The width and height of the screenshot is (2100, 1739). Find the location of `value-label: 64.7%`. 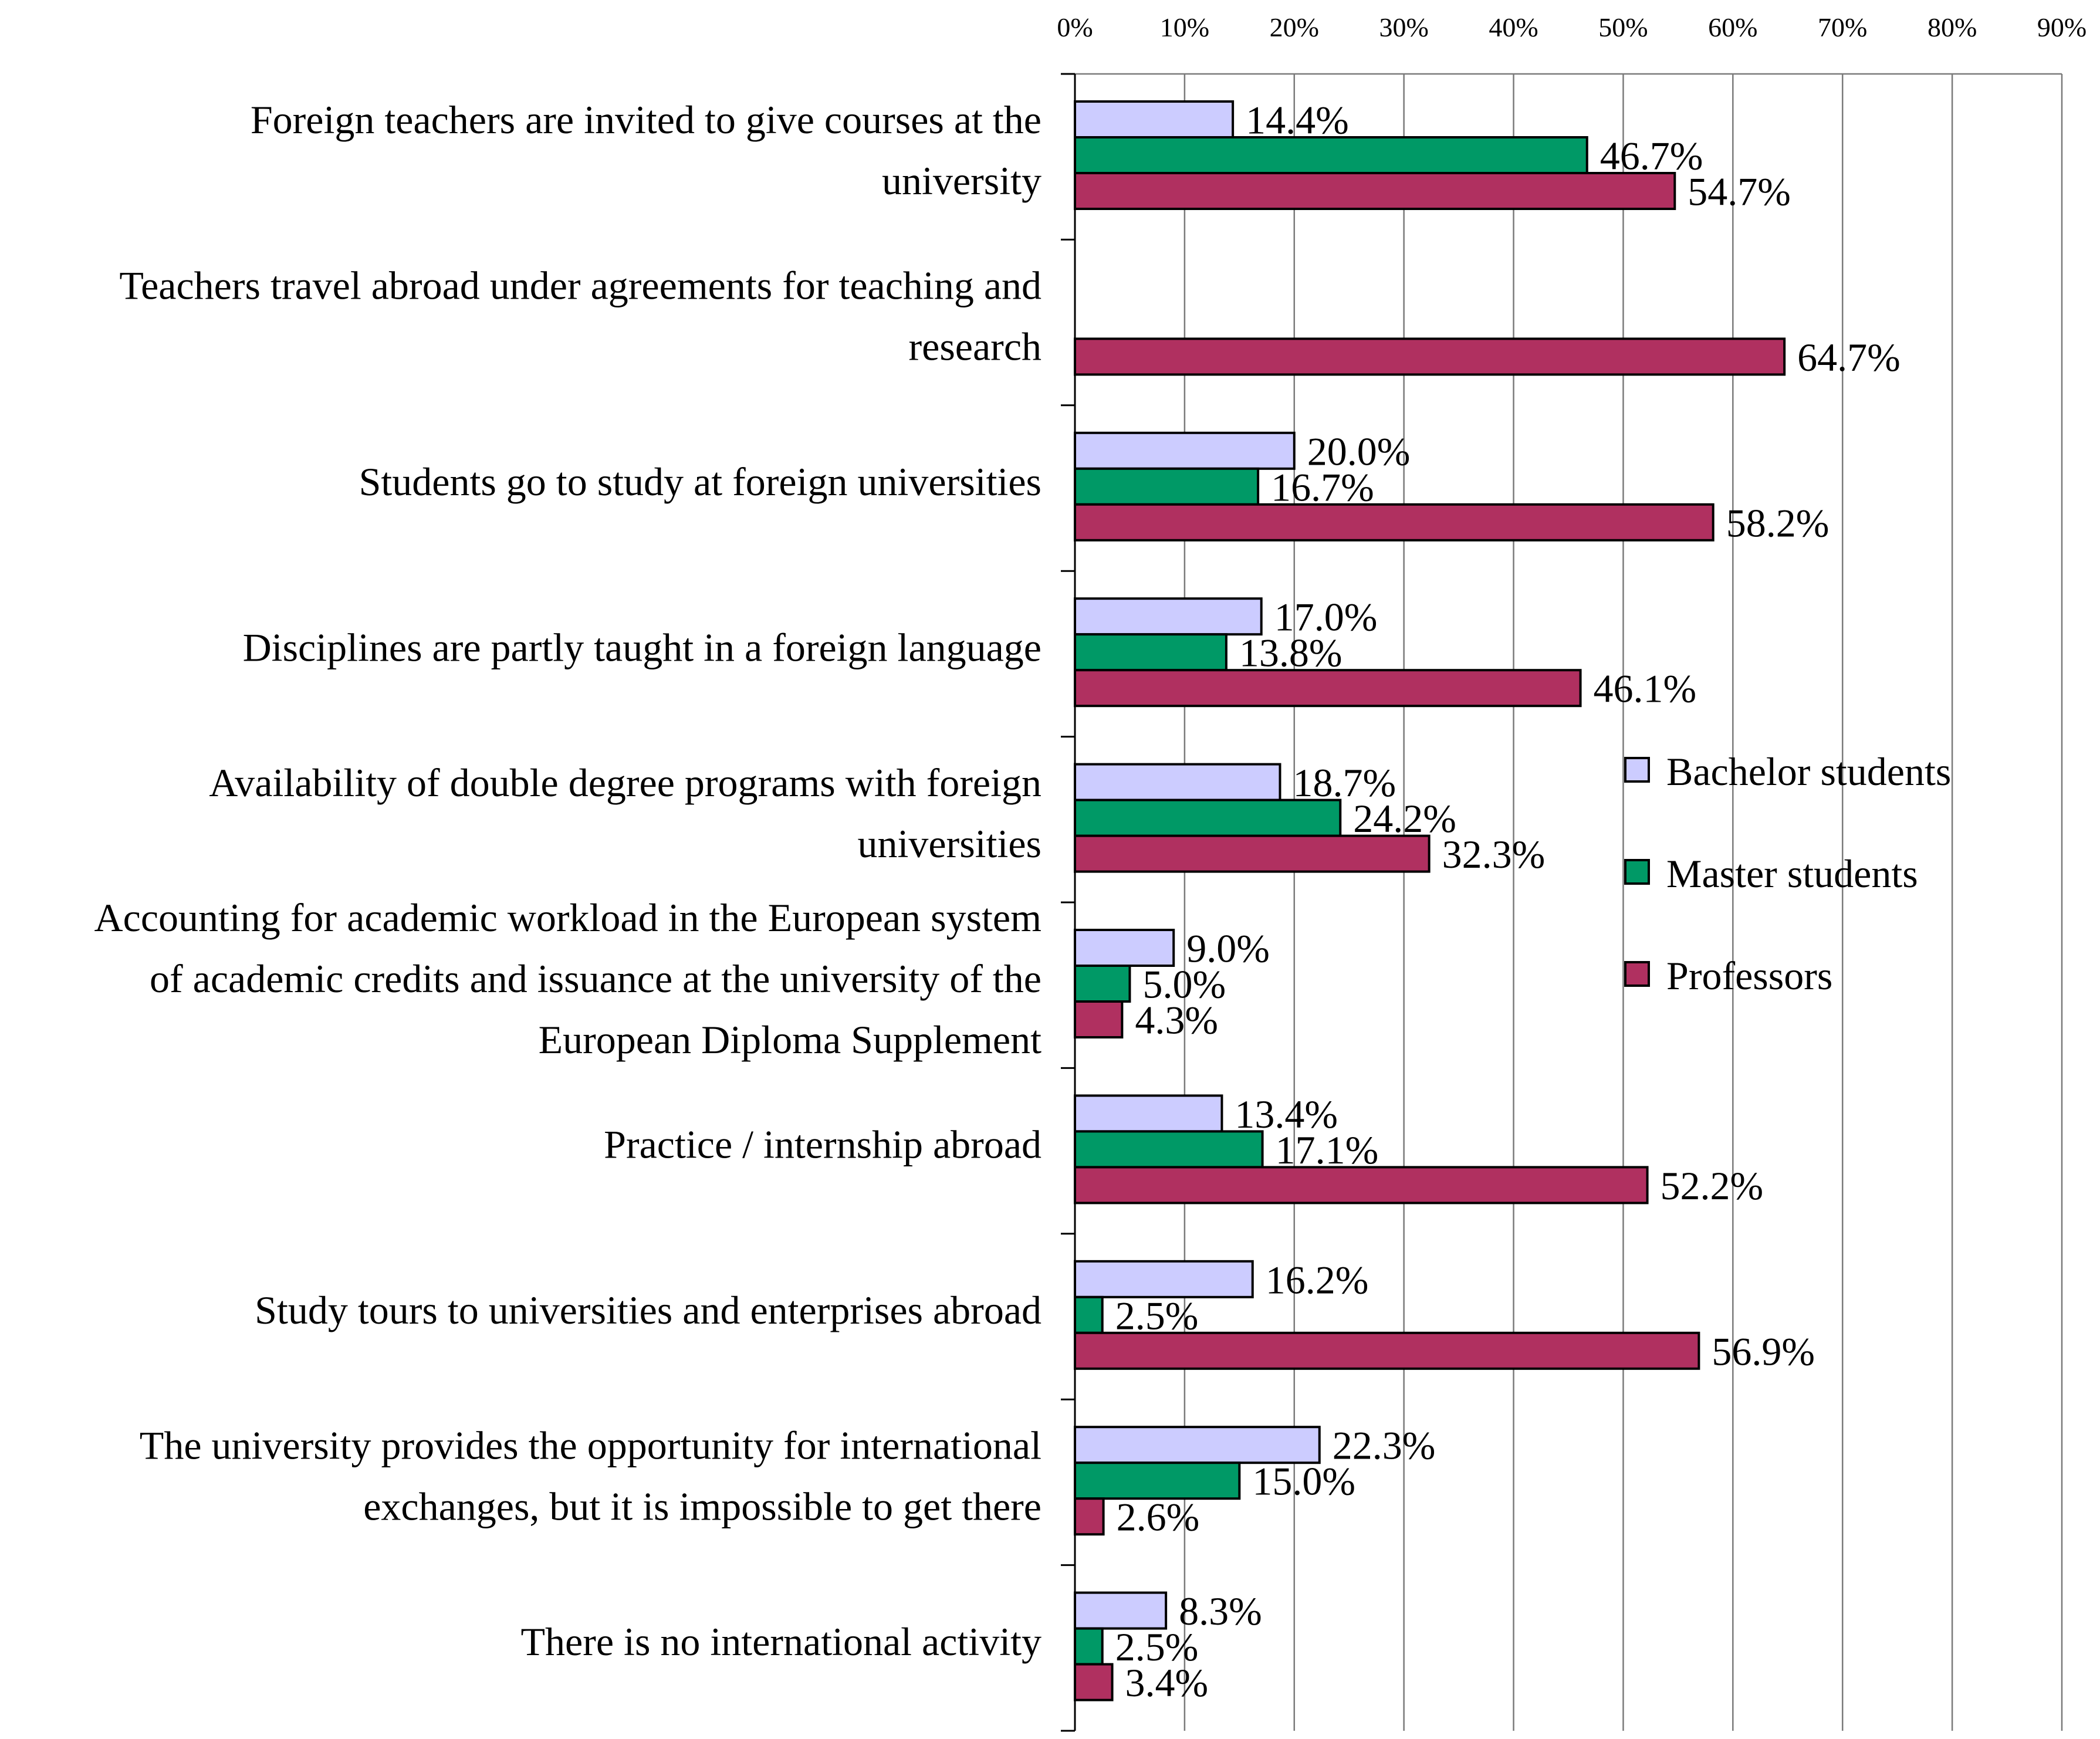

value-label: 64.7% is located at coordinates (1849, 357).